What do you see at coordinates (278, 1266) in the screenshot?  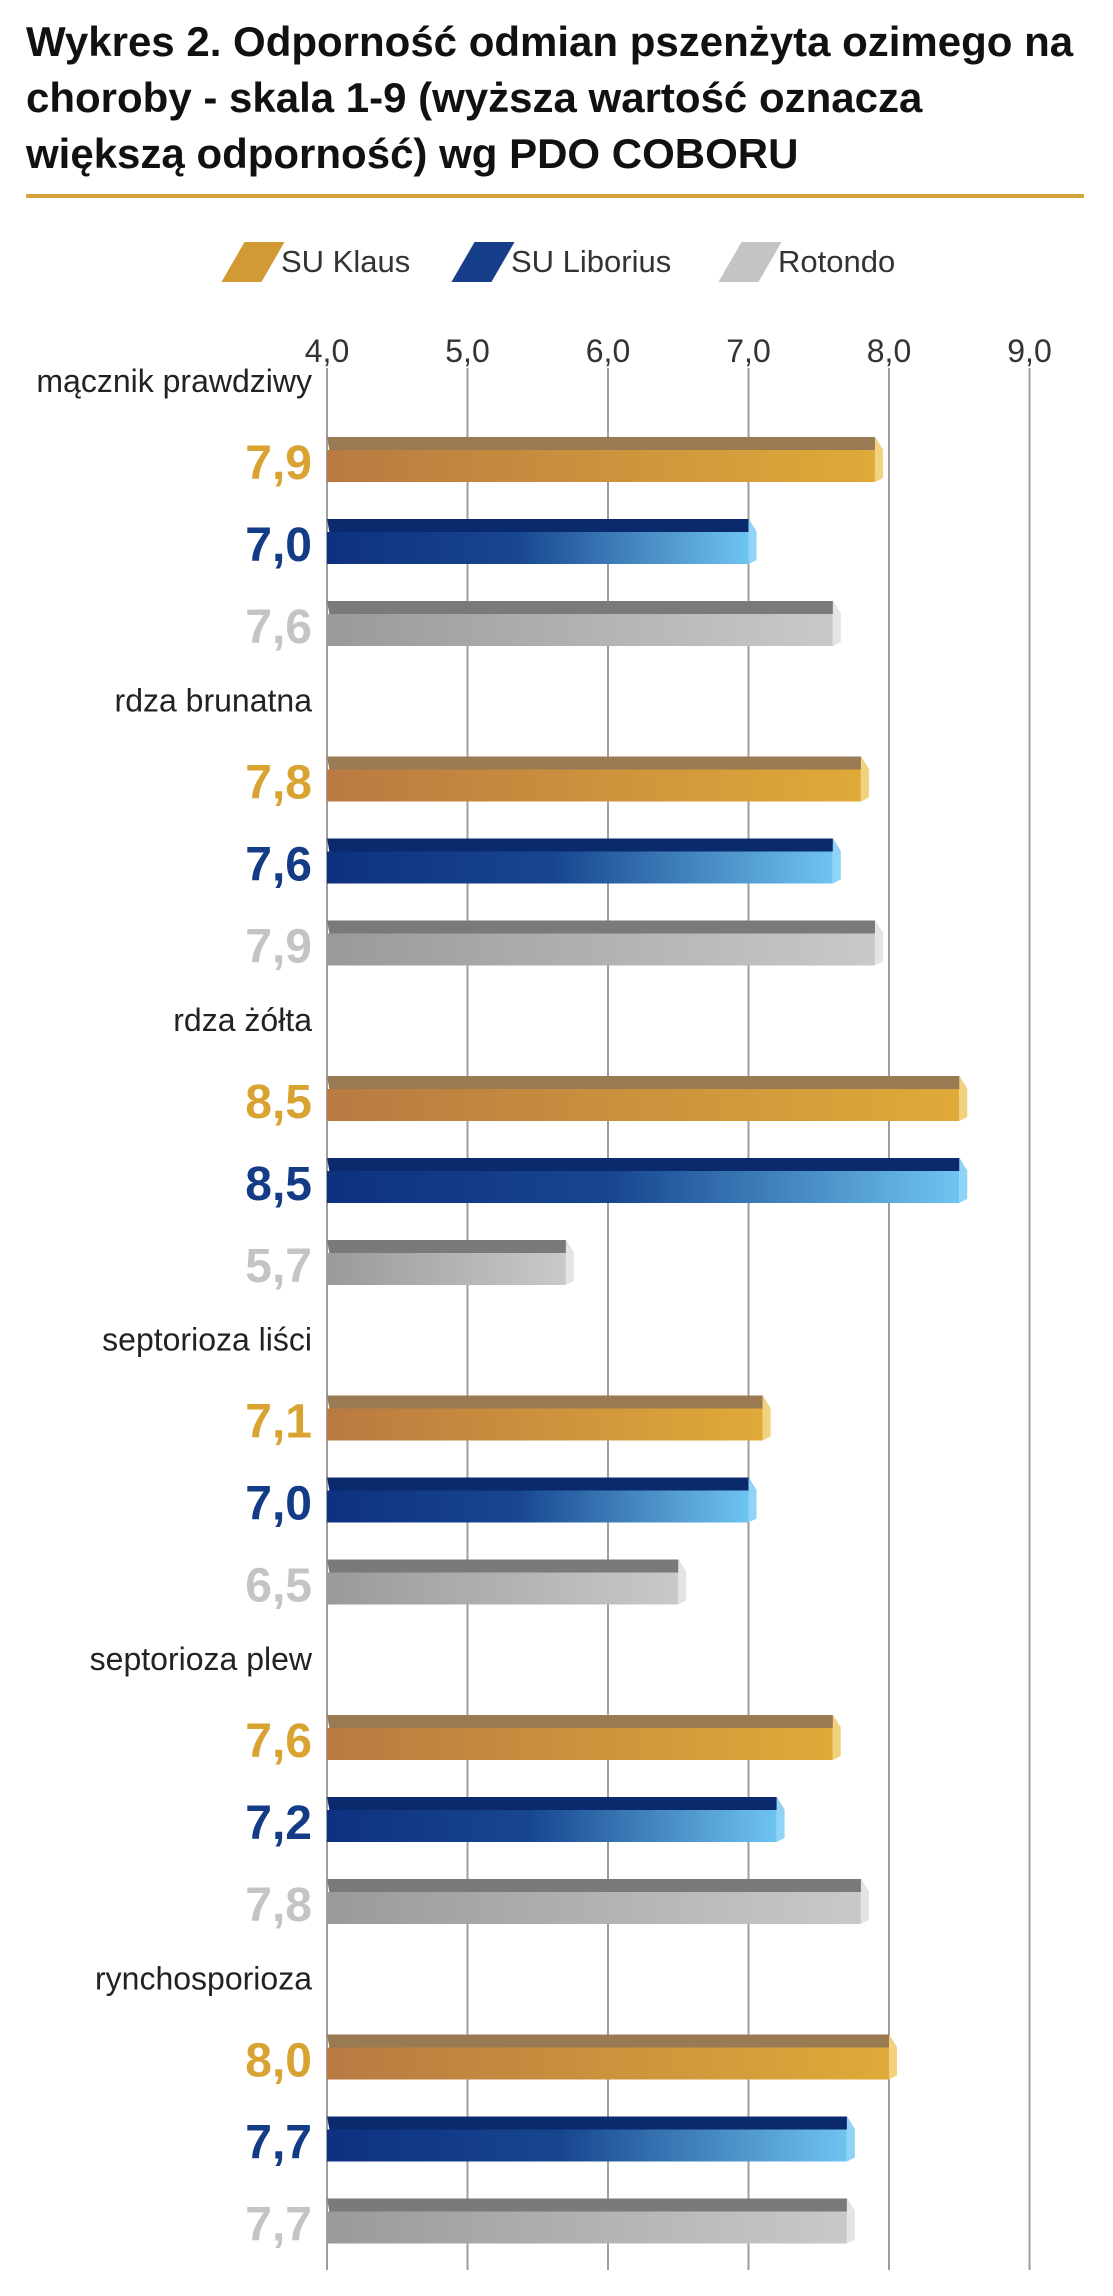 I see `data-label: 5,7` at bounding box center [278, 1266].